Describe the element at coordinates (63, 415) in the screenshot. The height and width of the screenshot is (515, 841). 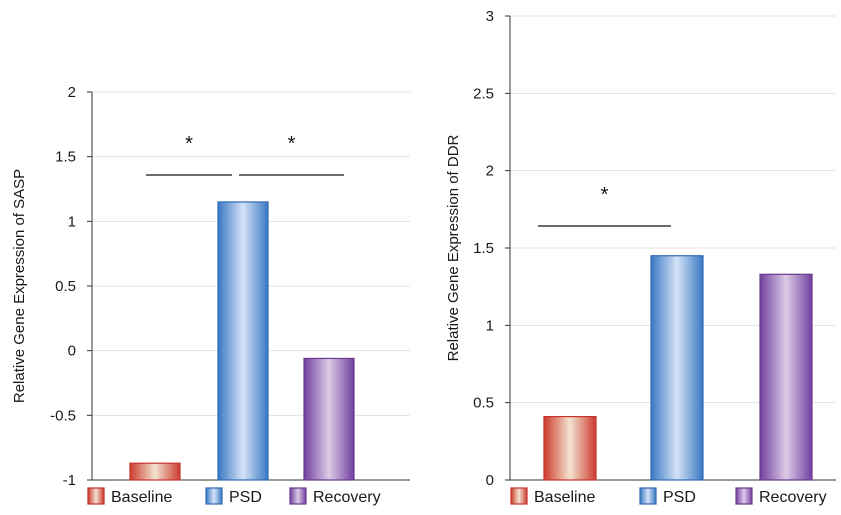
I see `y-tick-label: -0.5` at that location.